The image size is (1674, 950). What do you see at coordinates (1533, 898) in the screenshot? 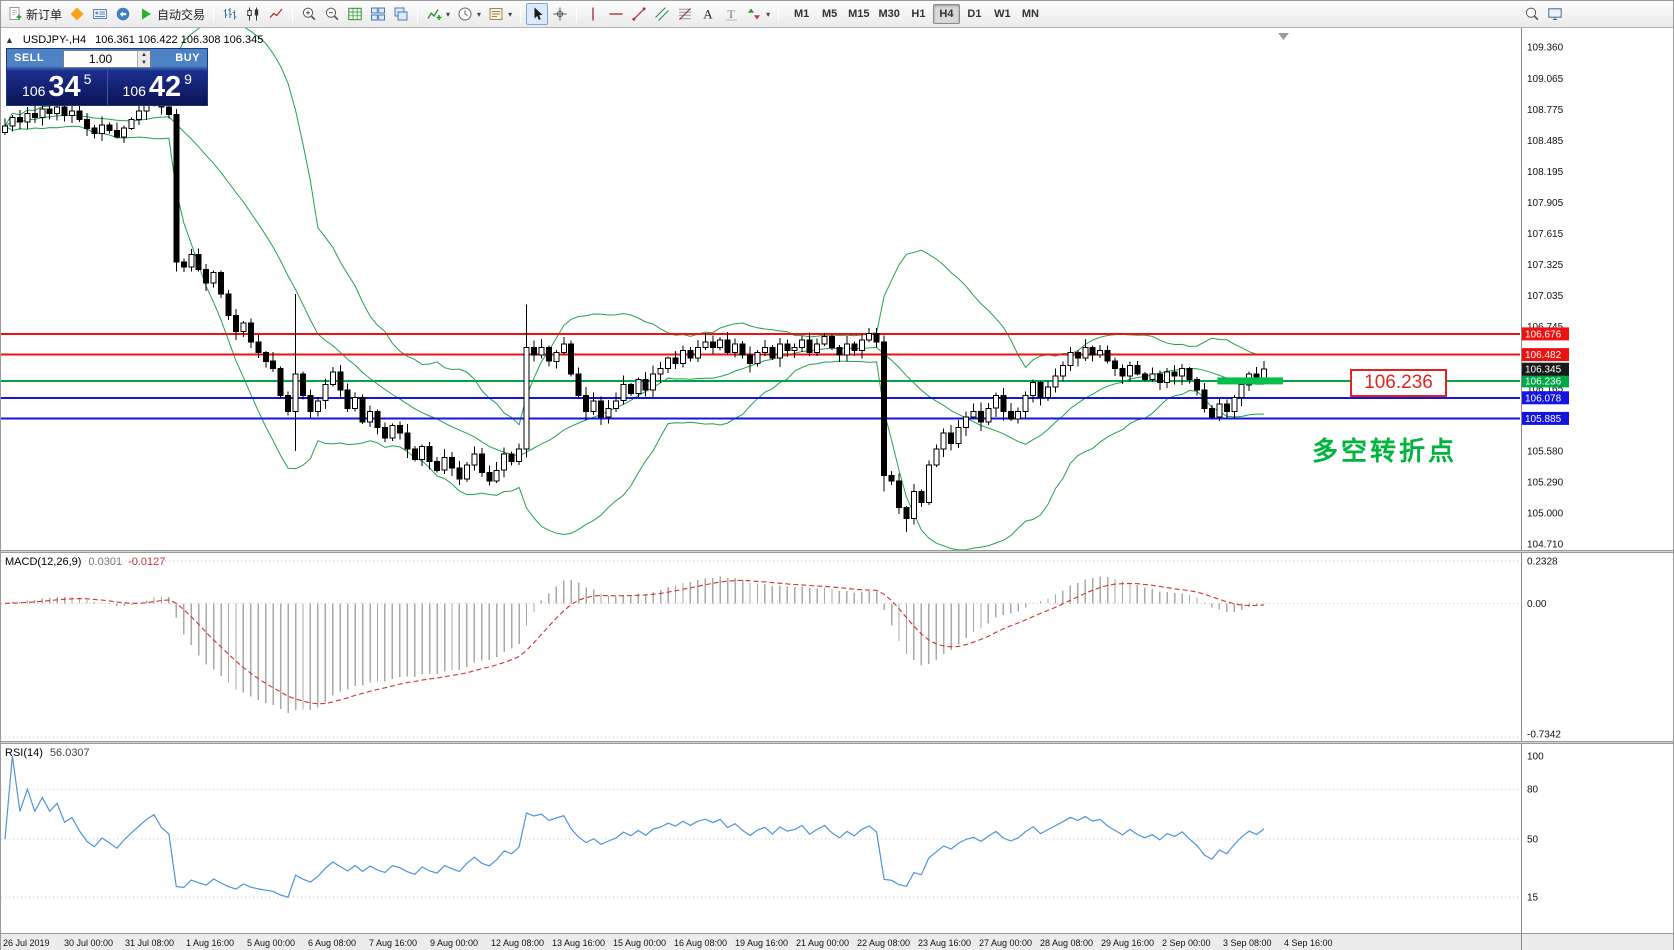
I see `svg-text: 15` at bounding box center [1533, 898].